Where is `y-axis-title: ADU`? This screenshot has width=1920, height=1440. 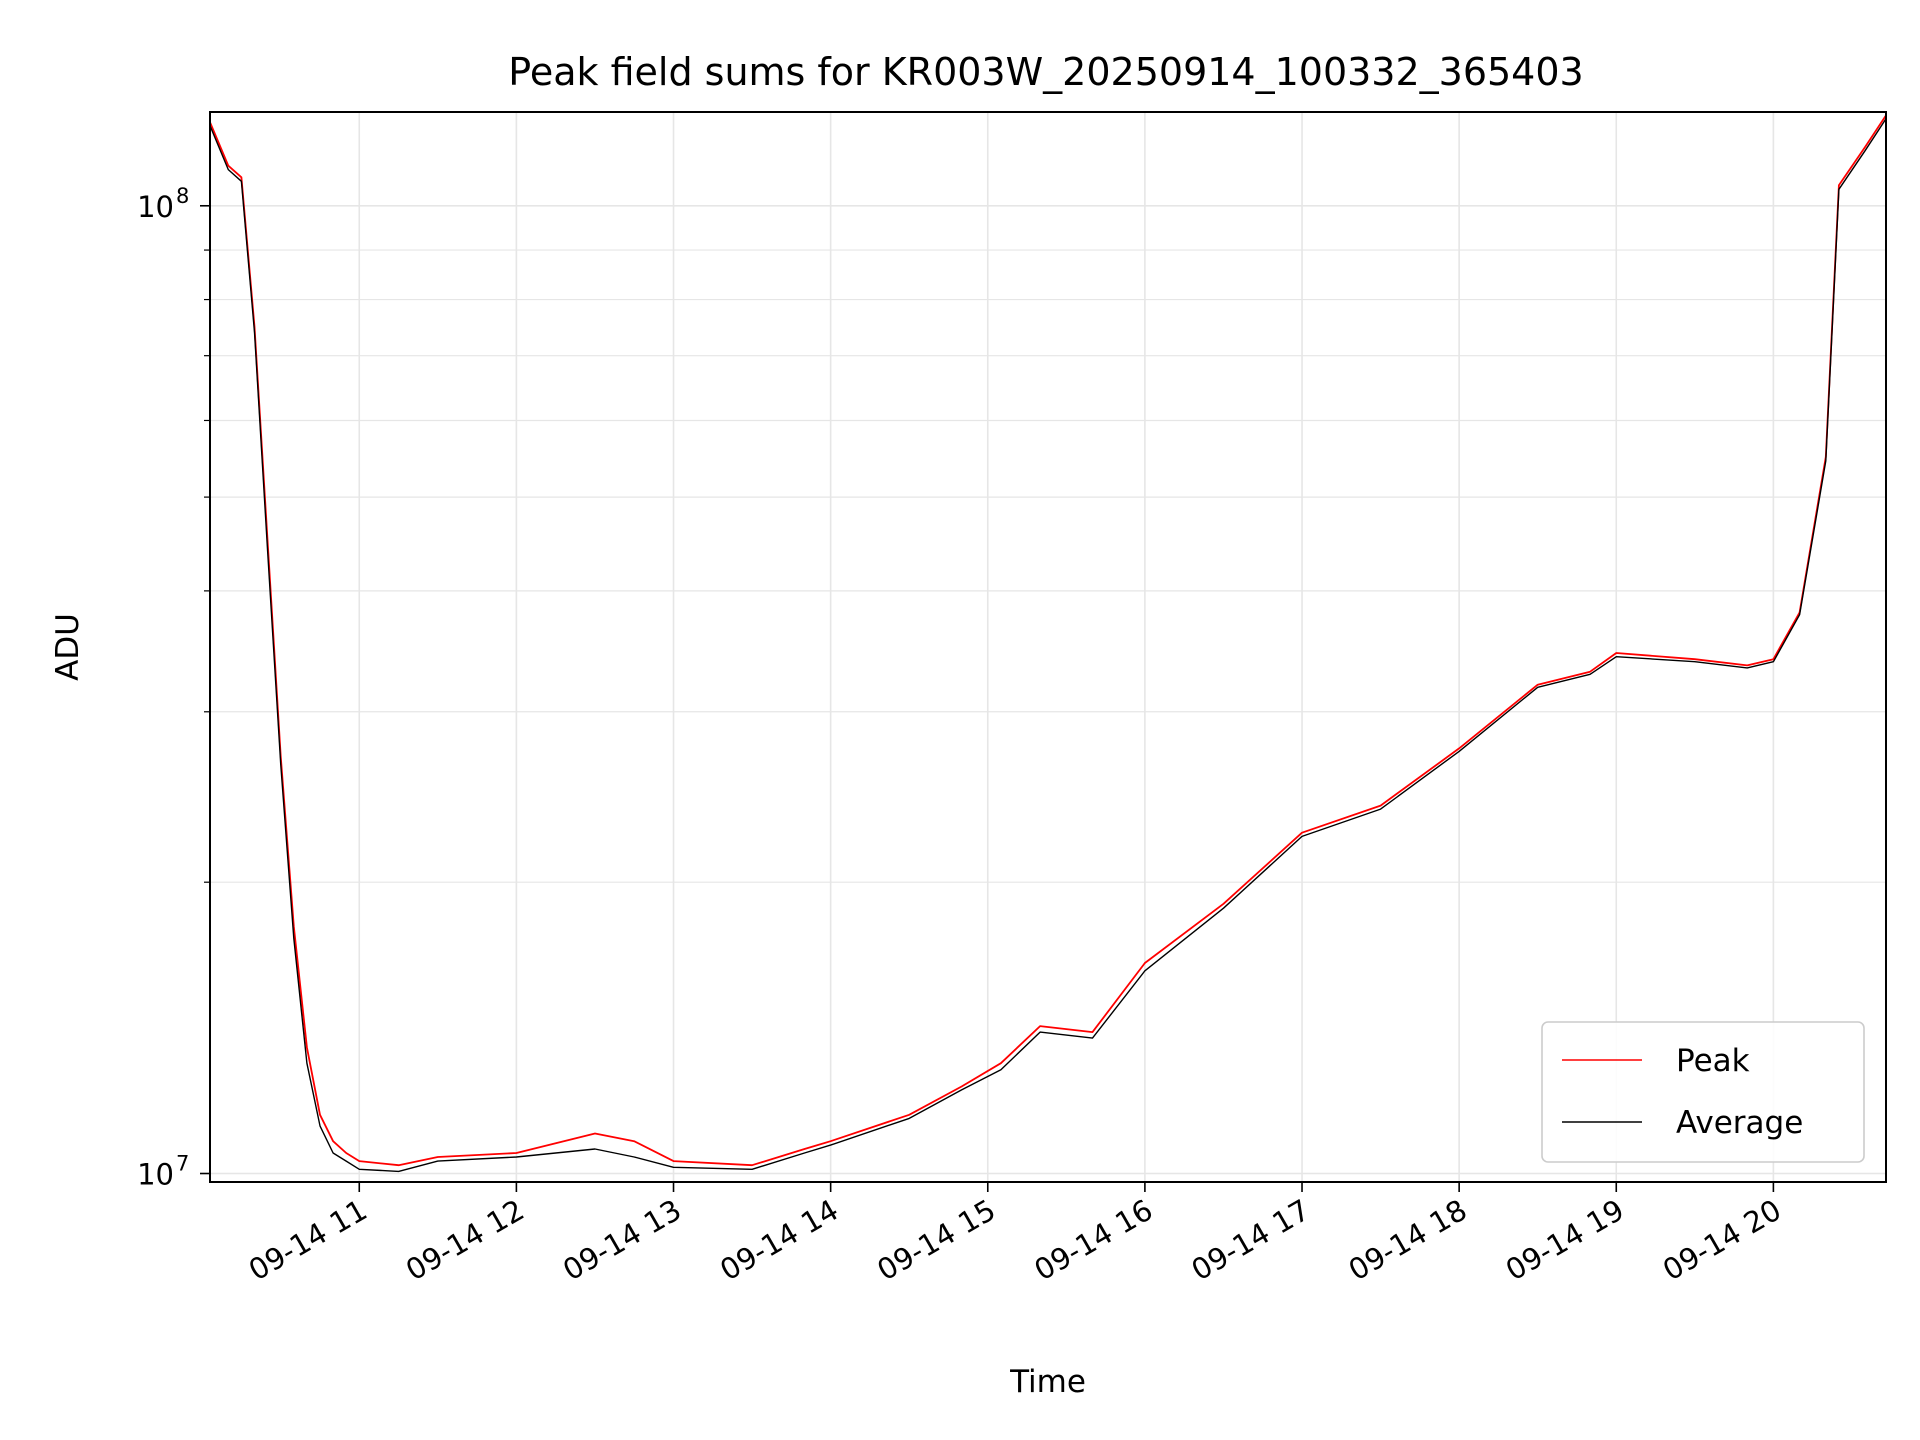 y-axis-title: ADU is located at coordinates (68, 647).